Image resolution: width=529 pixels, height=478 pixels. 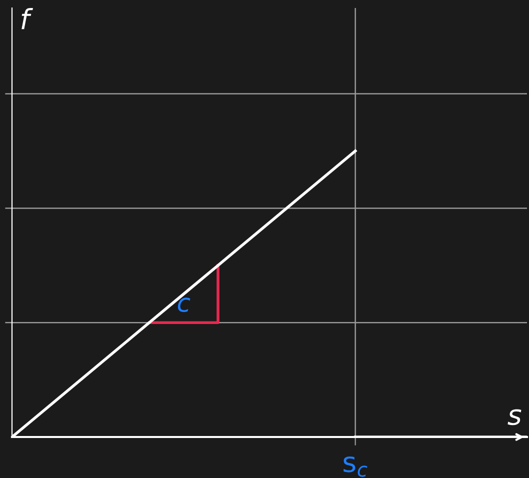 I want to click on x-axis-title: s, so click(x=515, y=417).